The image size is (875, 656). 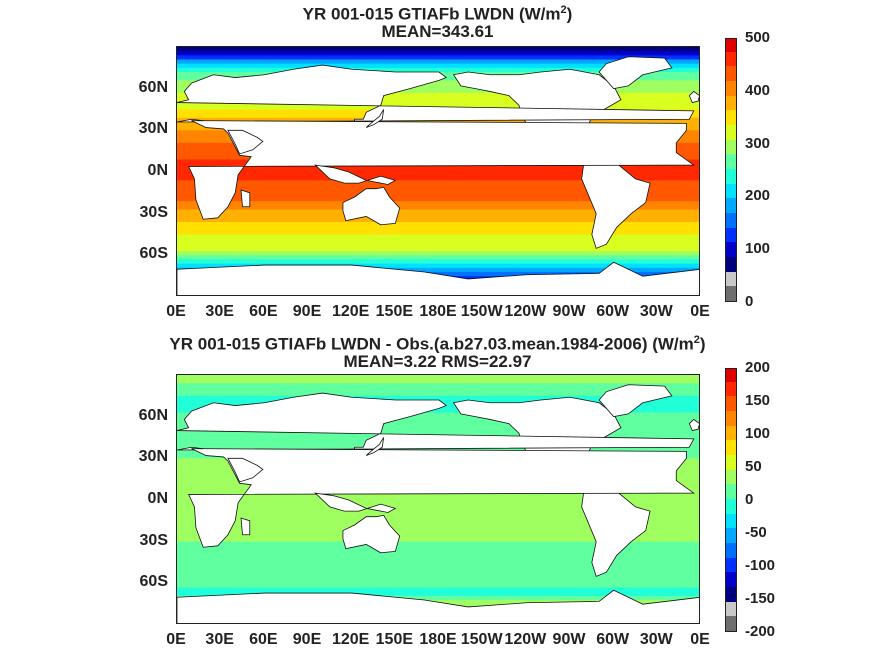 I want to click on colorbar-tick-label: 100, so click(x=758, y=249).